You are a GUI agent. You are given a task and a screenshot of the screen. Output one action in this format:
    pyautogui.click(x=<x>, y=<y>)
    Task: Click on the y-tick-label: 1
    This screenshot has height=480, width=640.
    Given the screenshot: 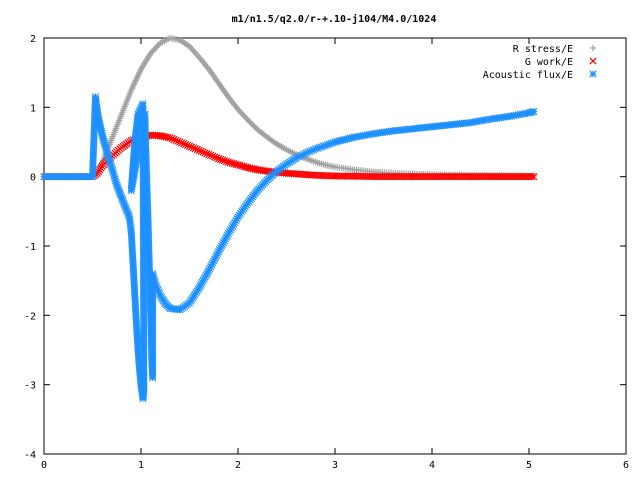 What is the action you would take?
    pyautogui.click(x=33, y=108)
    